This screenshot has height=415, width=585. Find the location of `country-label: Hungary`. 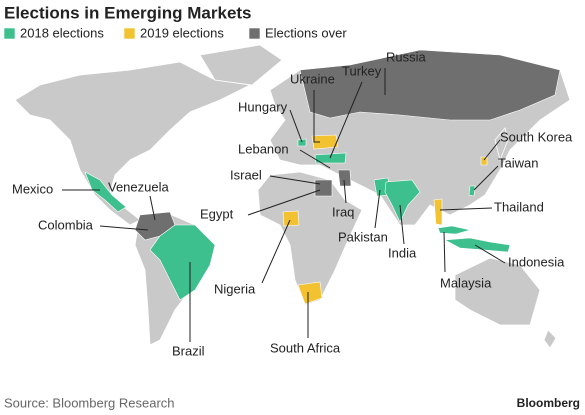

country-label: Hungary is located at coordinates (263, 106).